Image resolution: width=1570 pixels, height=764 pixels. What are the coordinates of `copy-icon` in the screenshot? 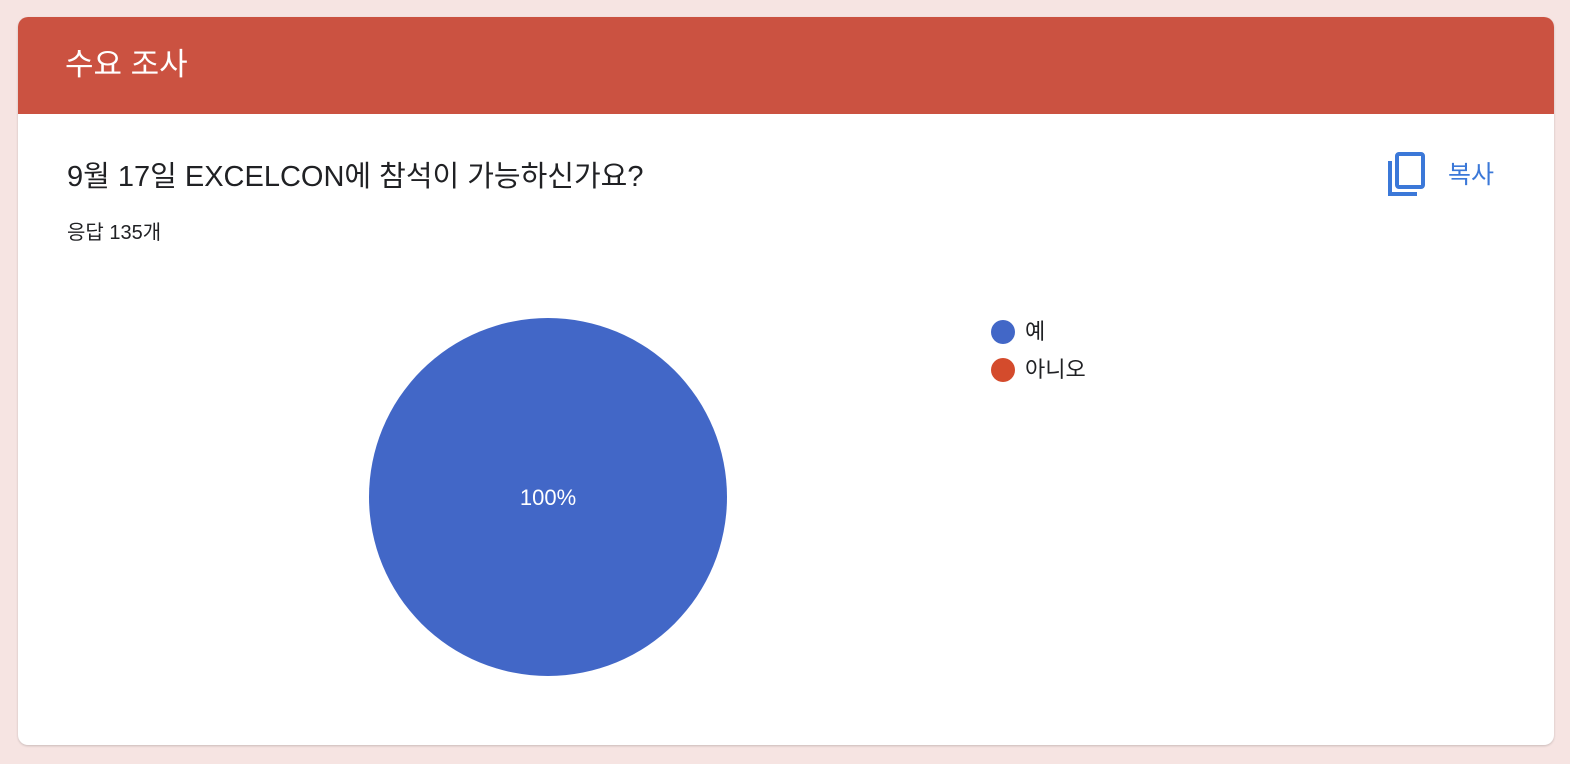 It's located at (1406, 174).